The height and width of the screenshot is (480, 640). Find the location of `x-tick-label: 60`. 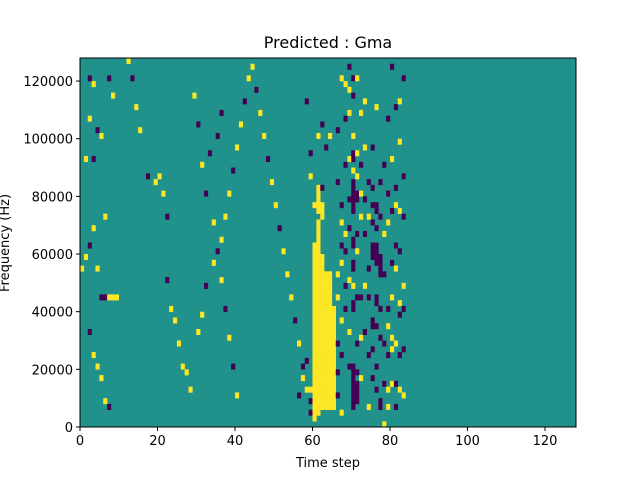

x-tick-label: 60 is located at coordinates (312, 441).